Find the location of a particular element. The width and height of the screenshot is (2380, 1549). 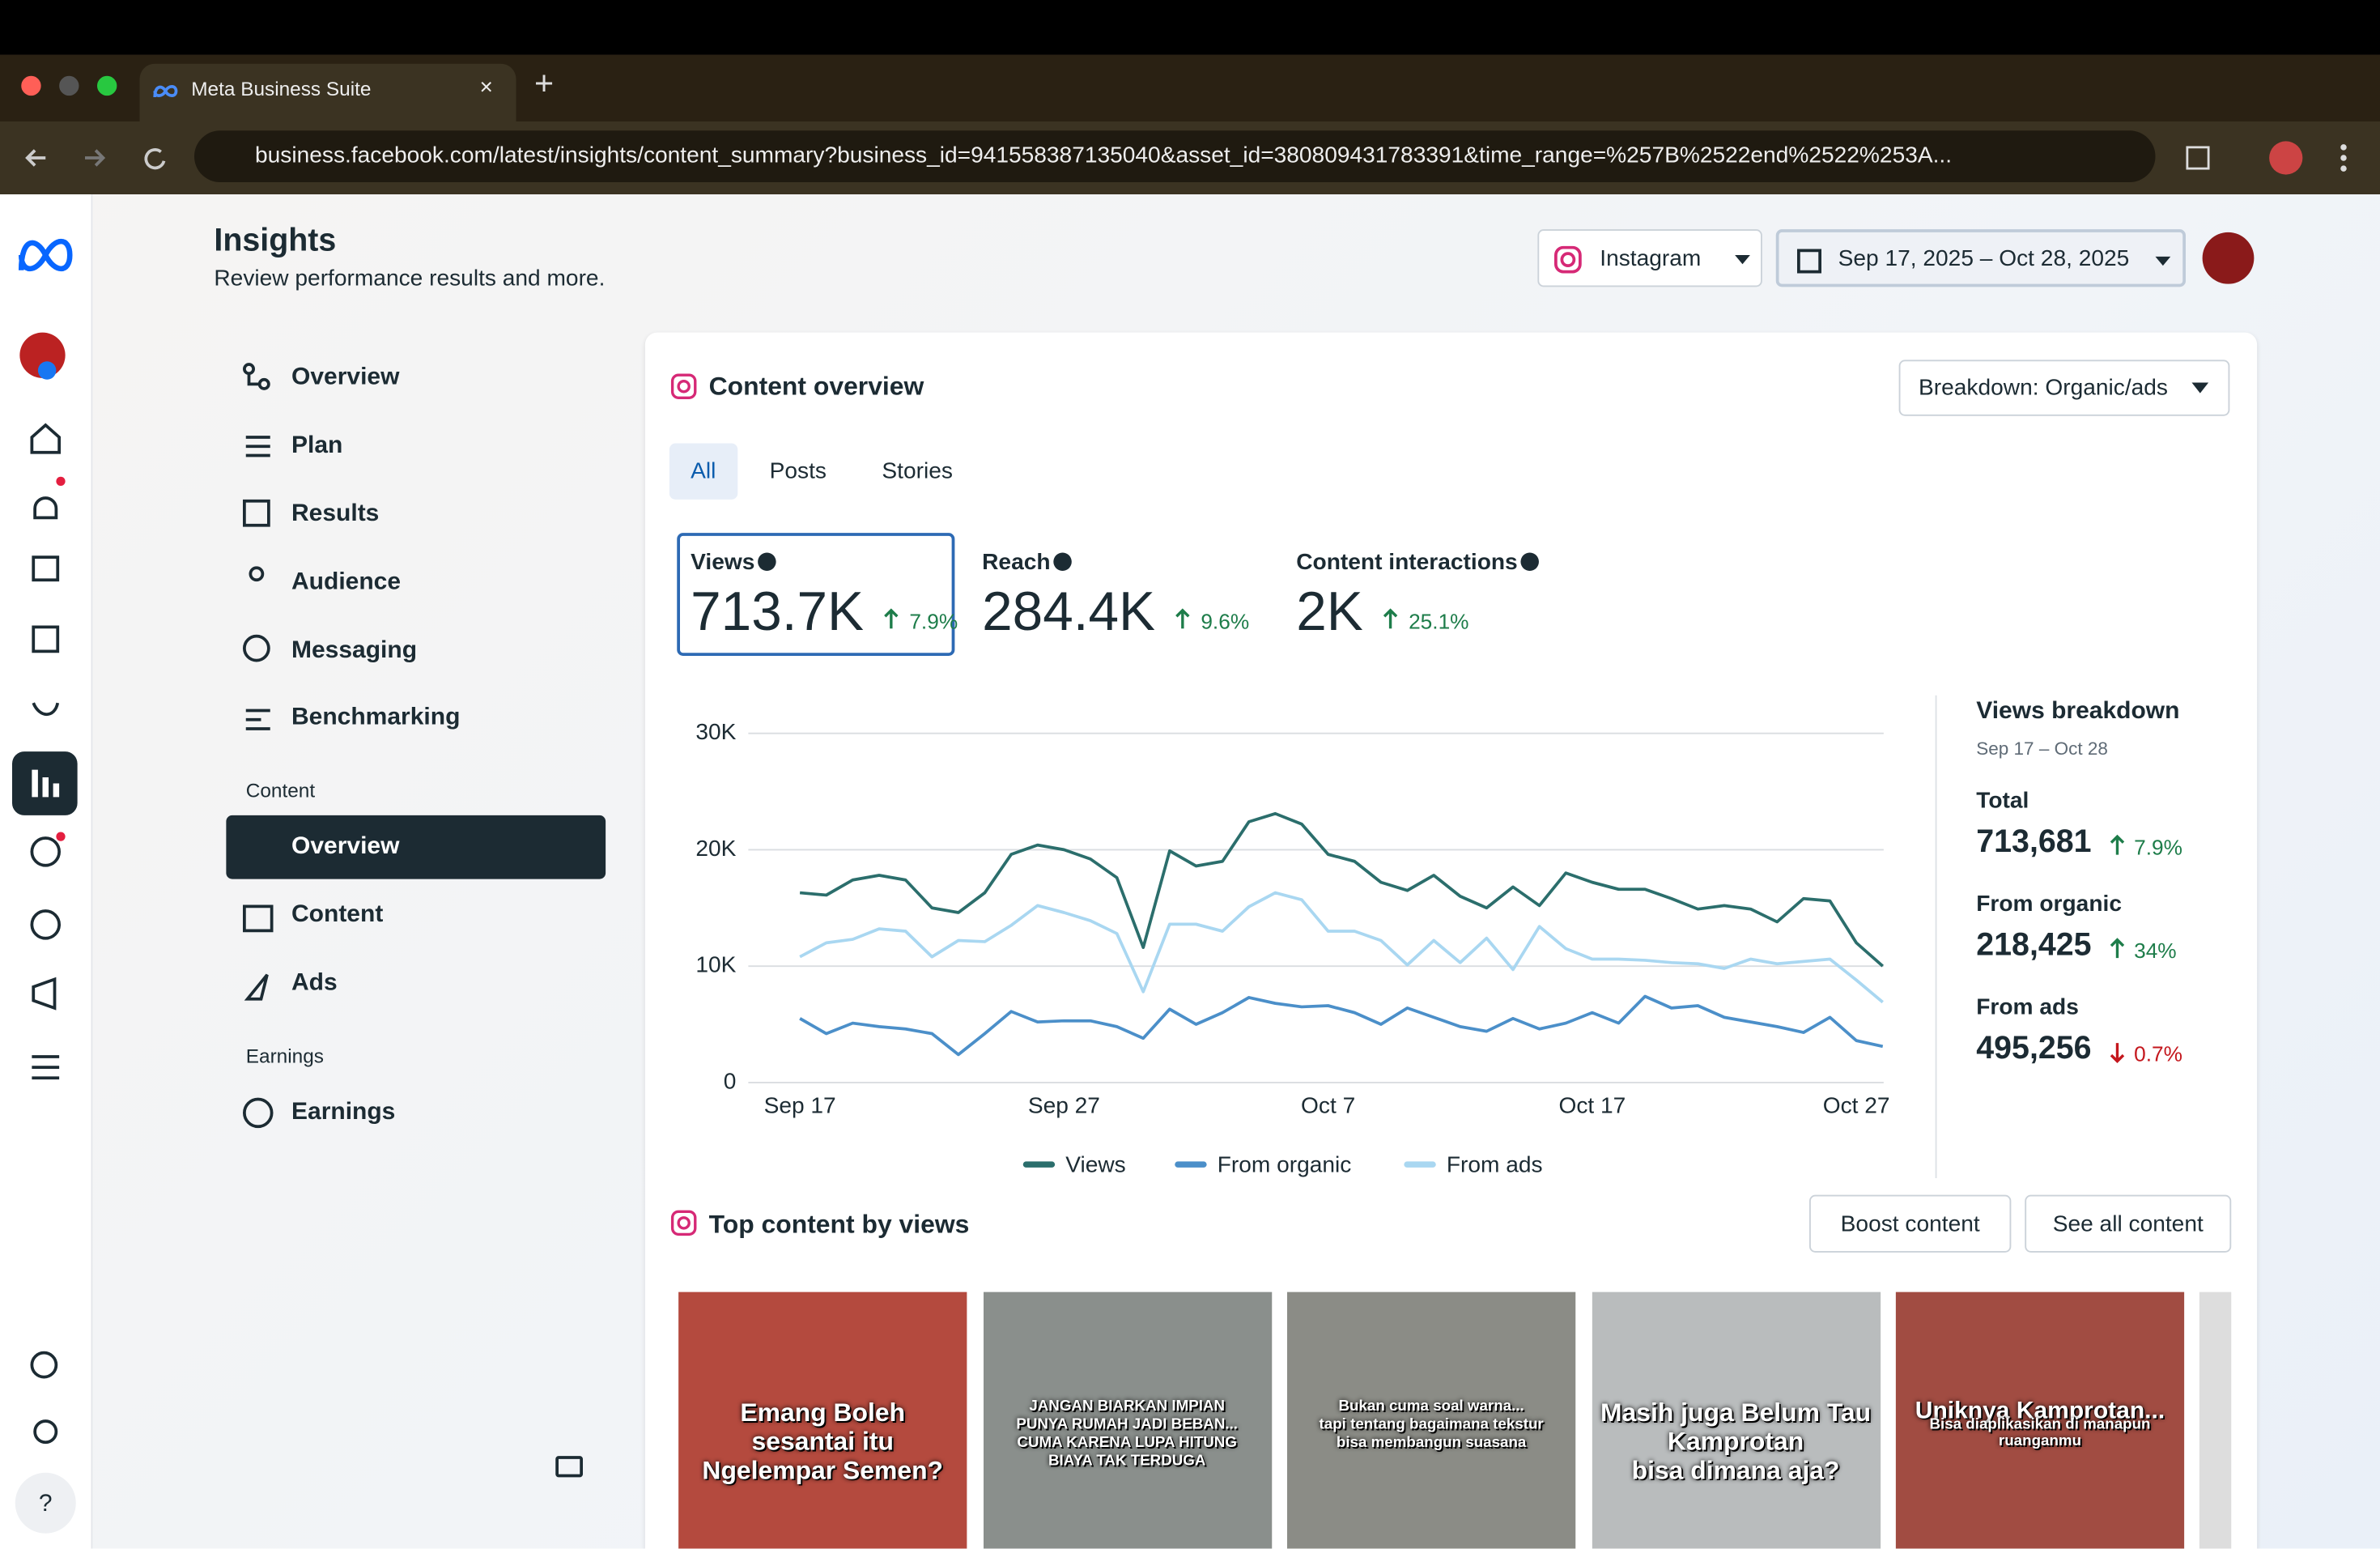

button-label: See all content is located at coordinates (2128, 1224).